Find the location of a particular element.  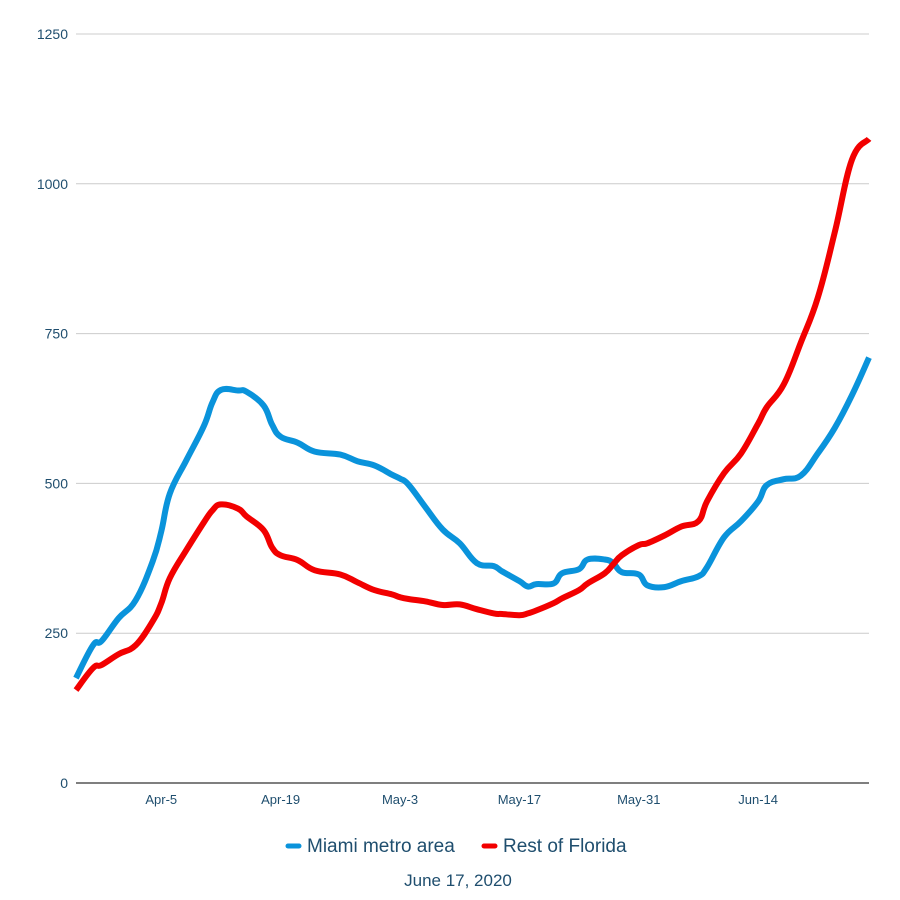

y-tick-label: 1250 is located at coordinates (52, 34).